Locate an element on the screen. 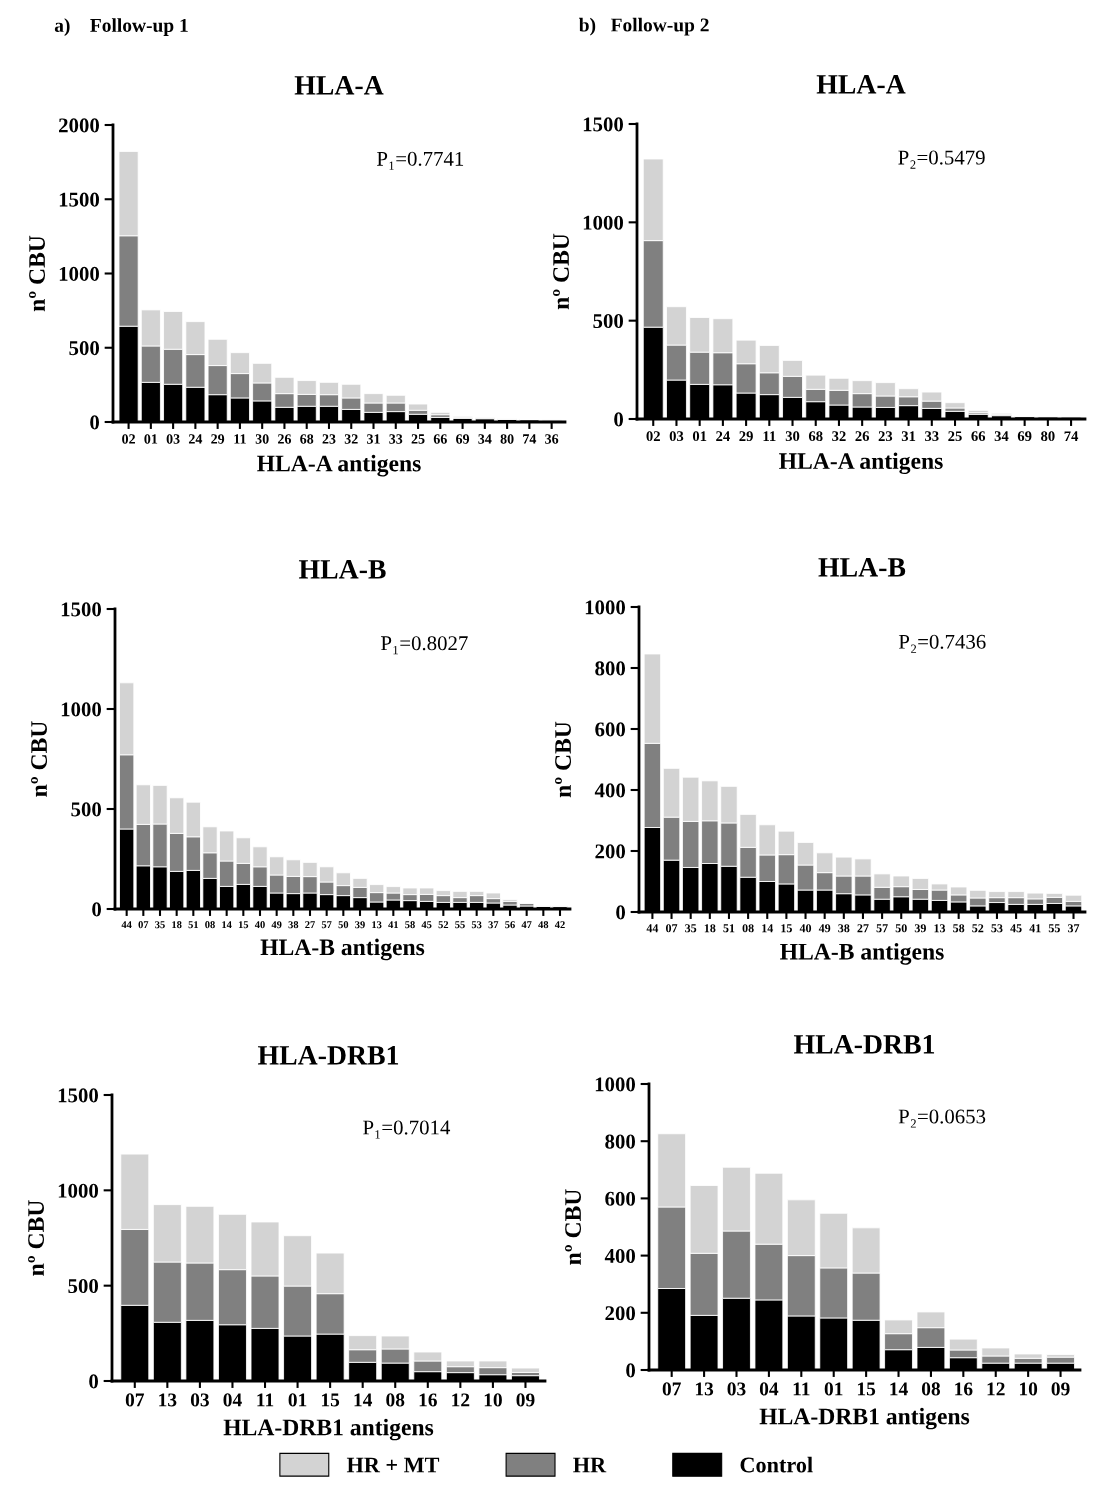 The height and width of the screenshot is (1497, 1093). annotation: P₁=0.7741 is located at coordinates (420, 160).